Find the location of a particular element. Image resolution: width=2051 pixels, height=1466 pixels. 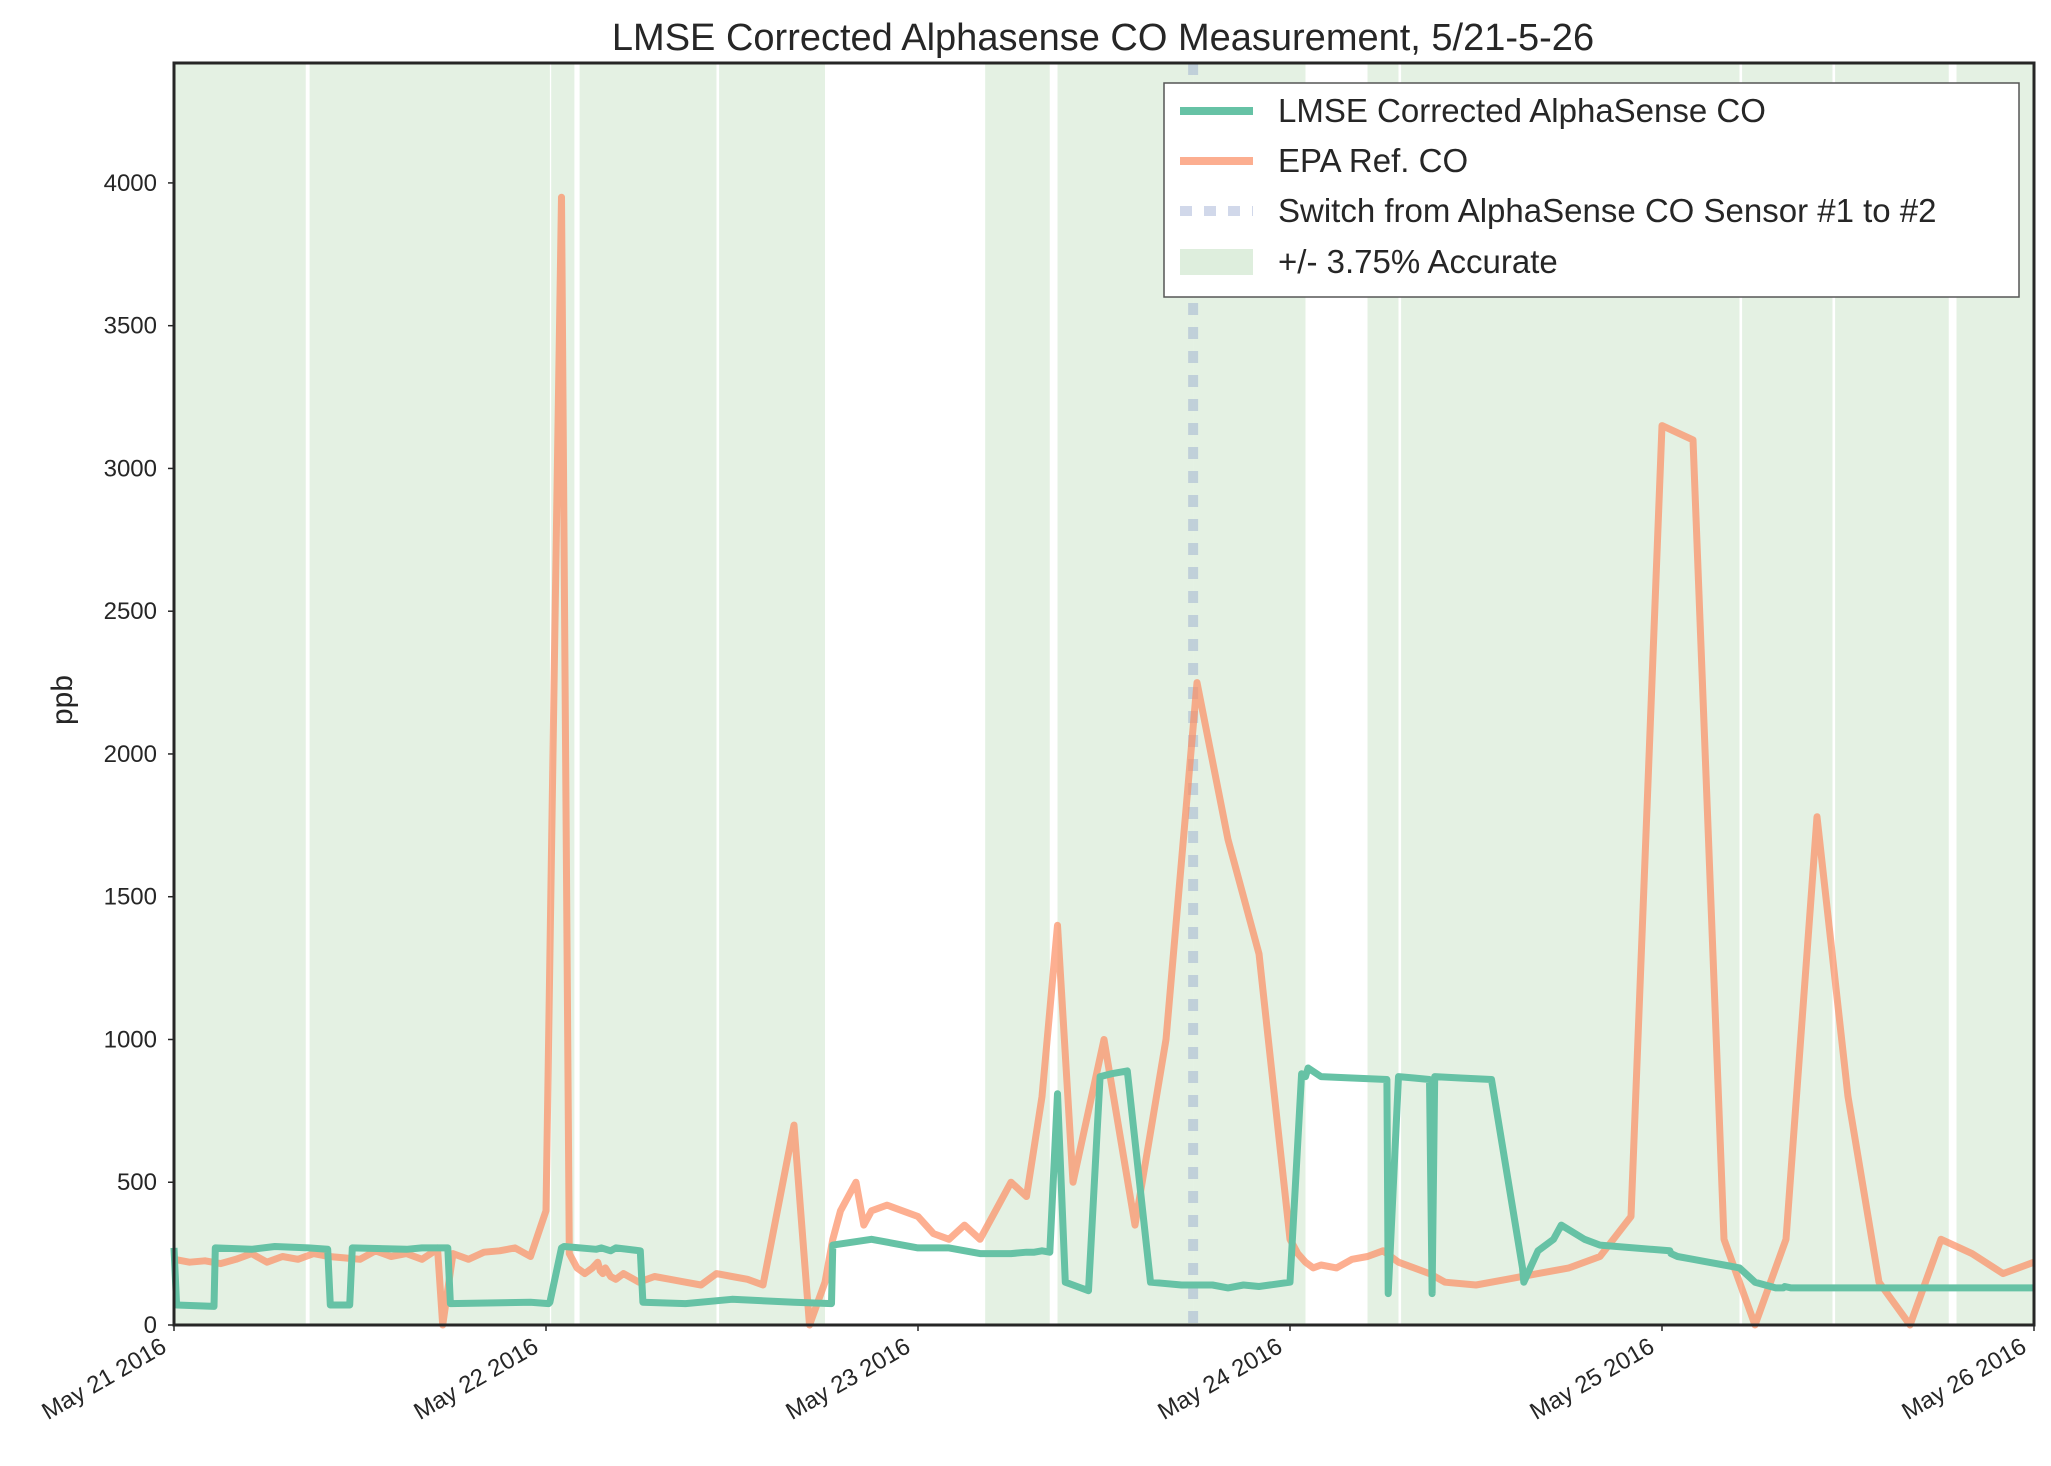

x-tick-label: May 21 2016 is located at coordinates (104, 1379).